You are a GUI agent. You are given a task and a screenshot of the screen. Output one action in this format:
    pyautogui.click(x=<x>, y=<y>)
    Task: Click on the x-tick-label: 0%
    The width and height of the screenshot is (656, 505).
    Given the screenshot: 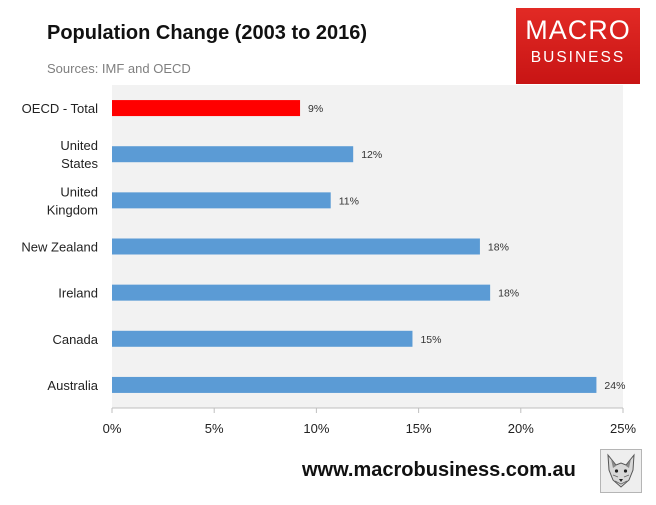 What is the action you would take?
    pyautogui.click(x=112, y=428)
    